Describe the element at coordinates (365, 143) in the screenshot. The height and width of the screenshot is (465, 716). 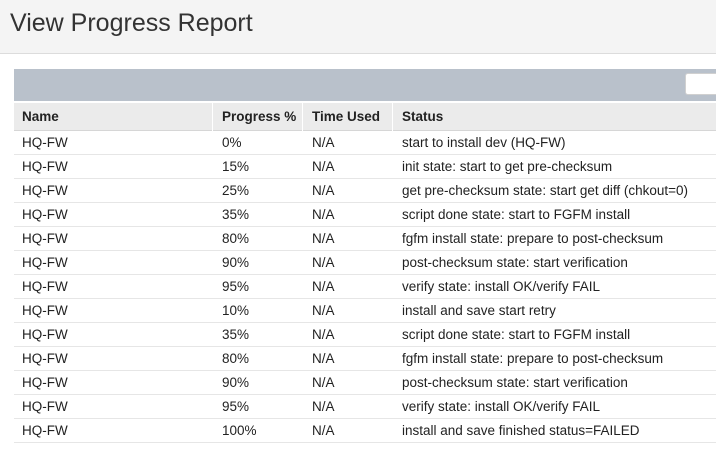
I see `table-row: HQ-FW 0% N/A start to install dev (HQ-FW)` at that location.